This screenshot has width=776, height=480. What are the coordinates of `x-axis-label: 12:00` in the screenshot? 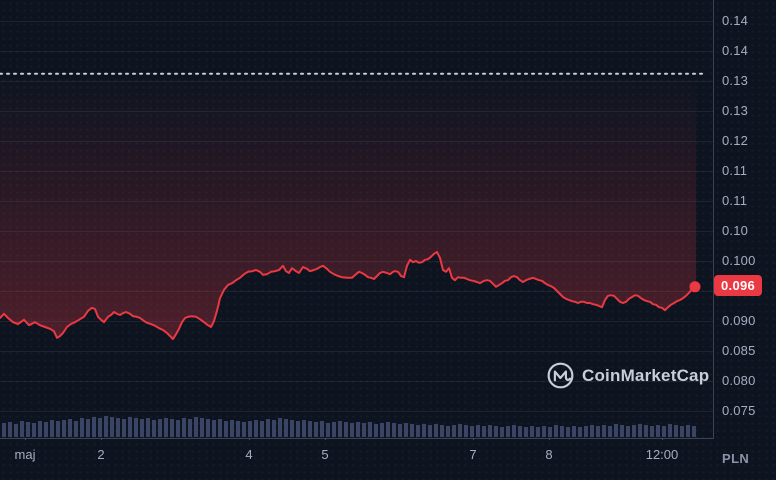 It's located at (662, 454).